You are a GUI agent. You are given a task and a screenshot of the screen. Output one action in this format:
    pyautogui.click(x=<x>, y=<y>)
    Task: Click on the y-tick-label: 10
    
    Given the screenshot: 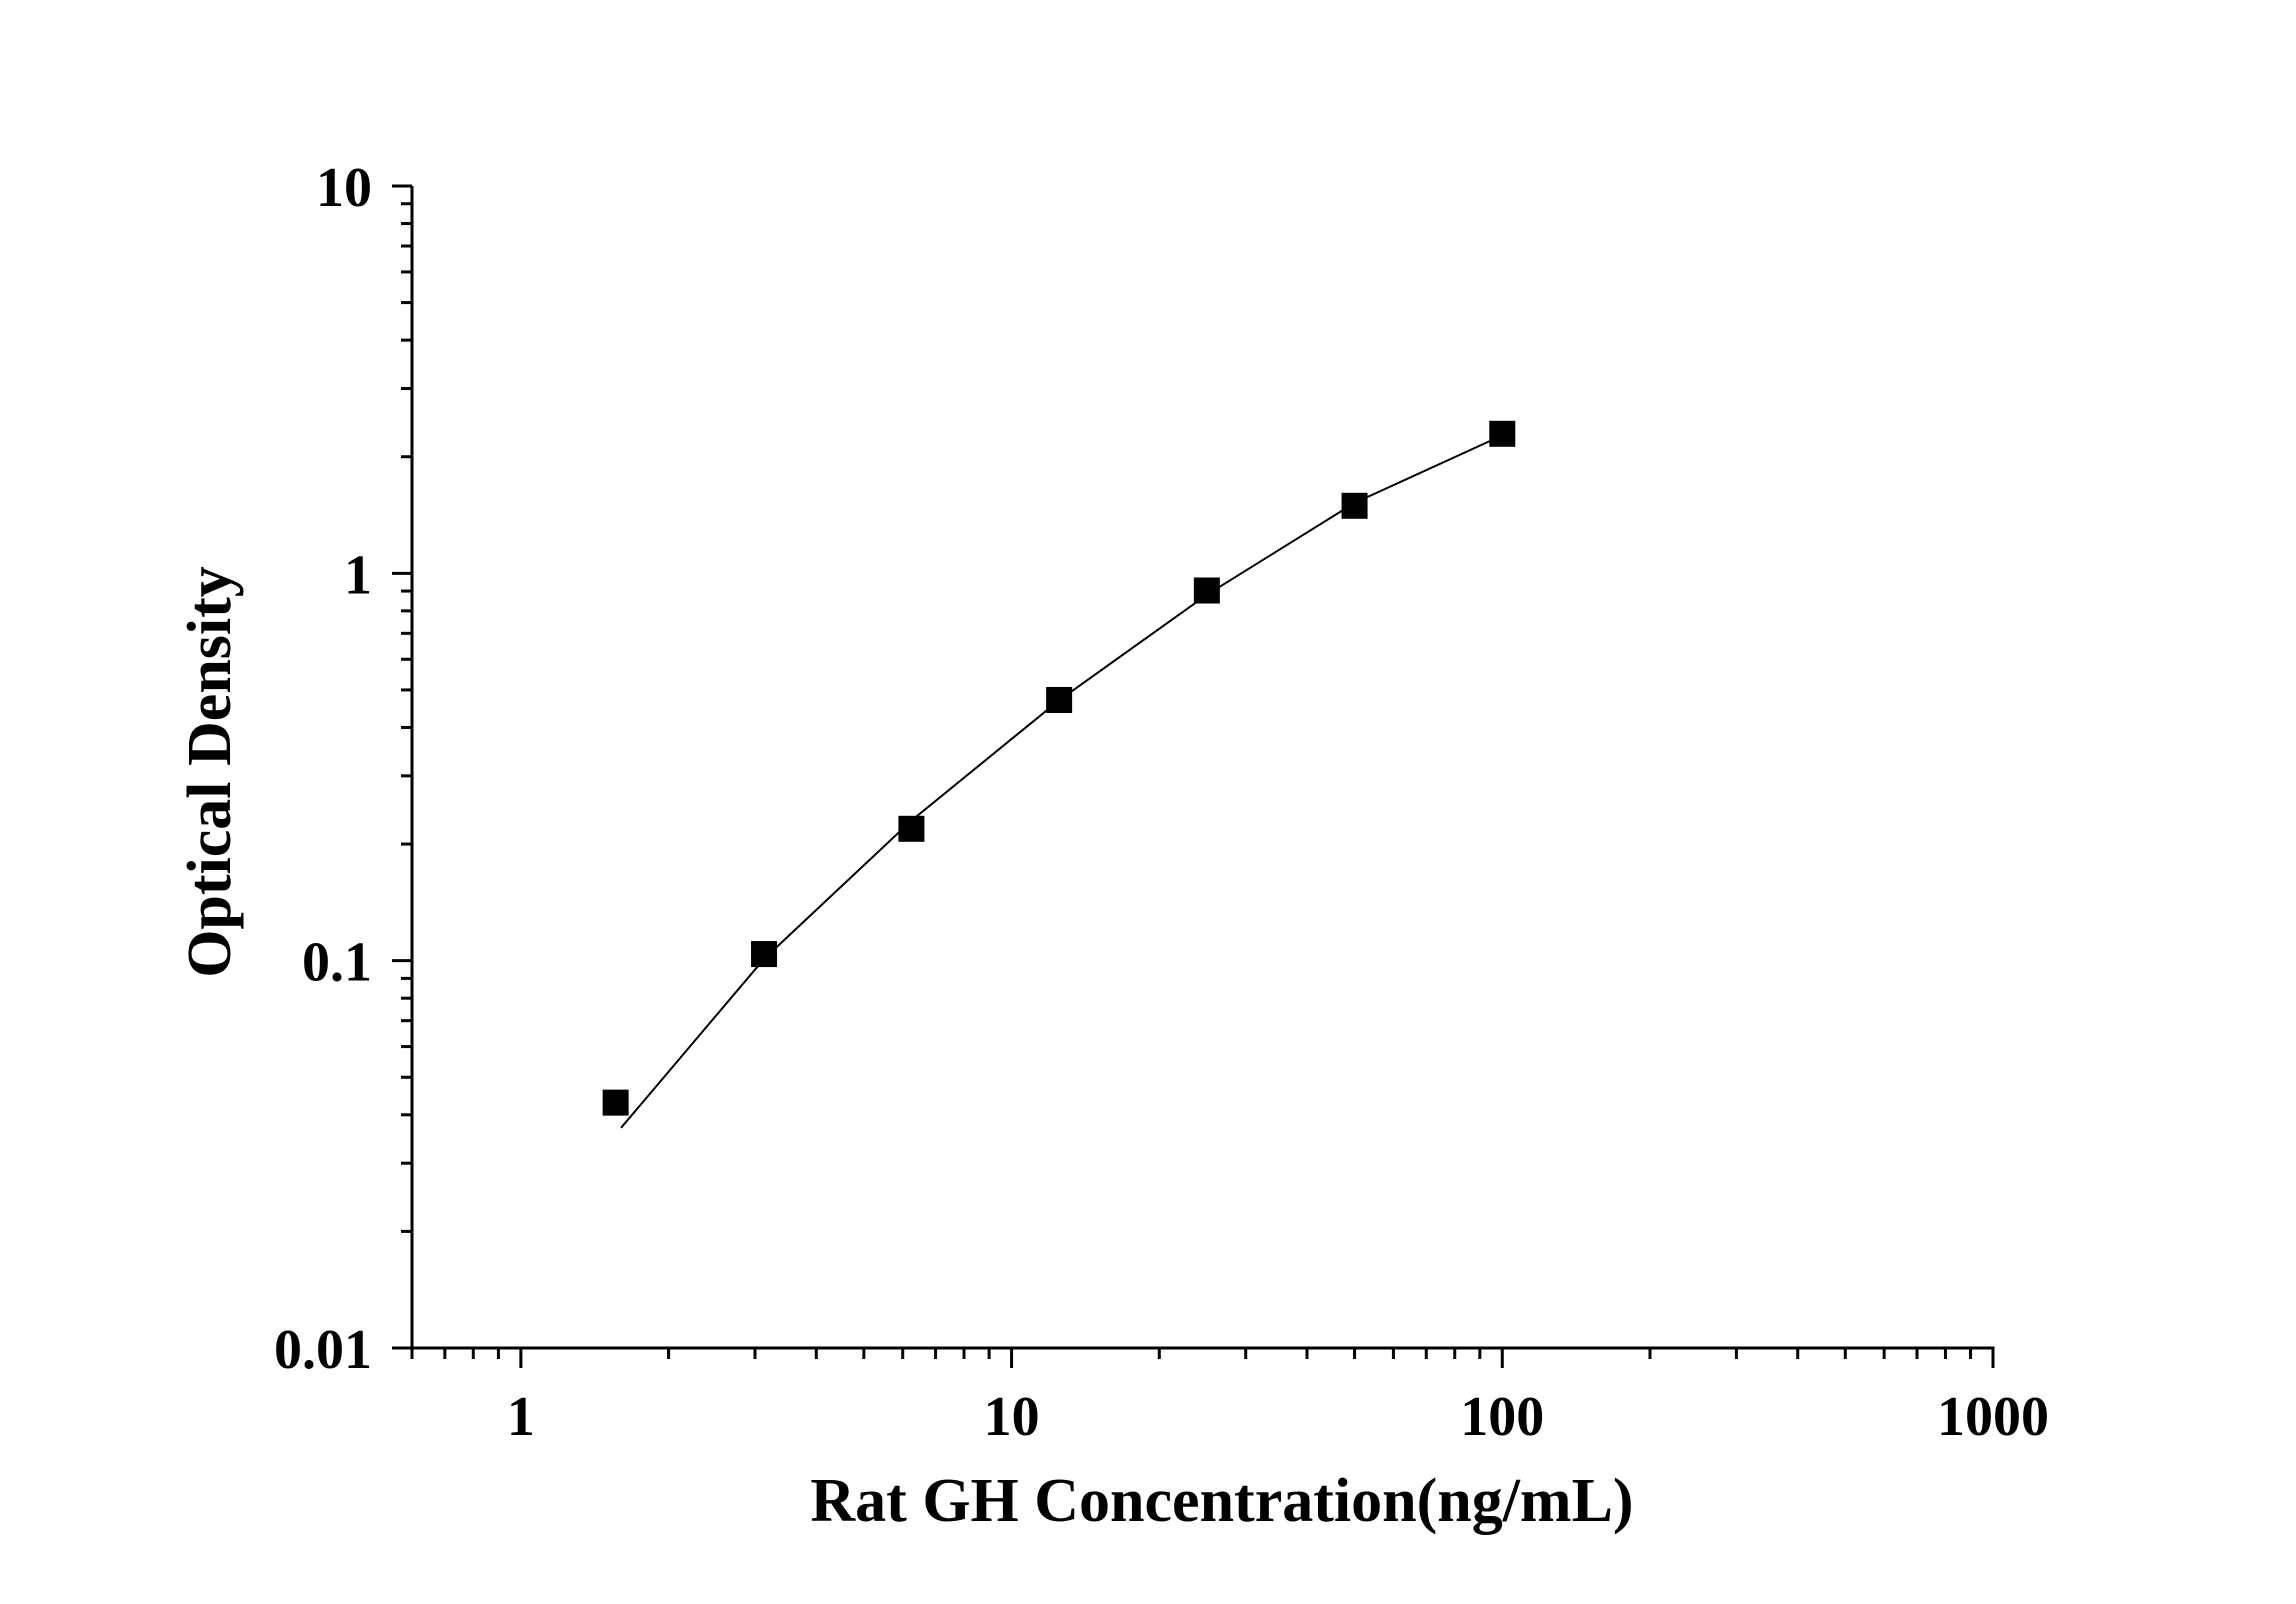 What is the action you would take?
    pyautogui.click(x=344, y=188)
    